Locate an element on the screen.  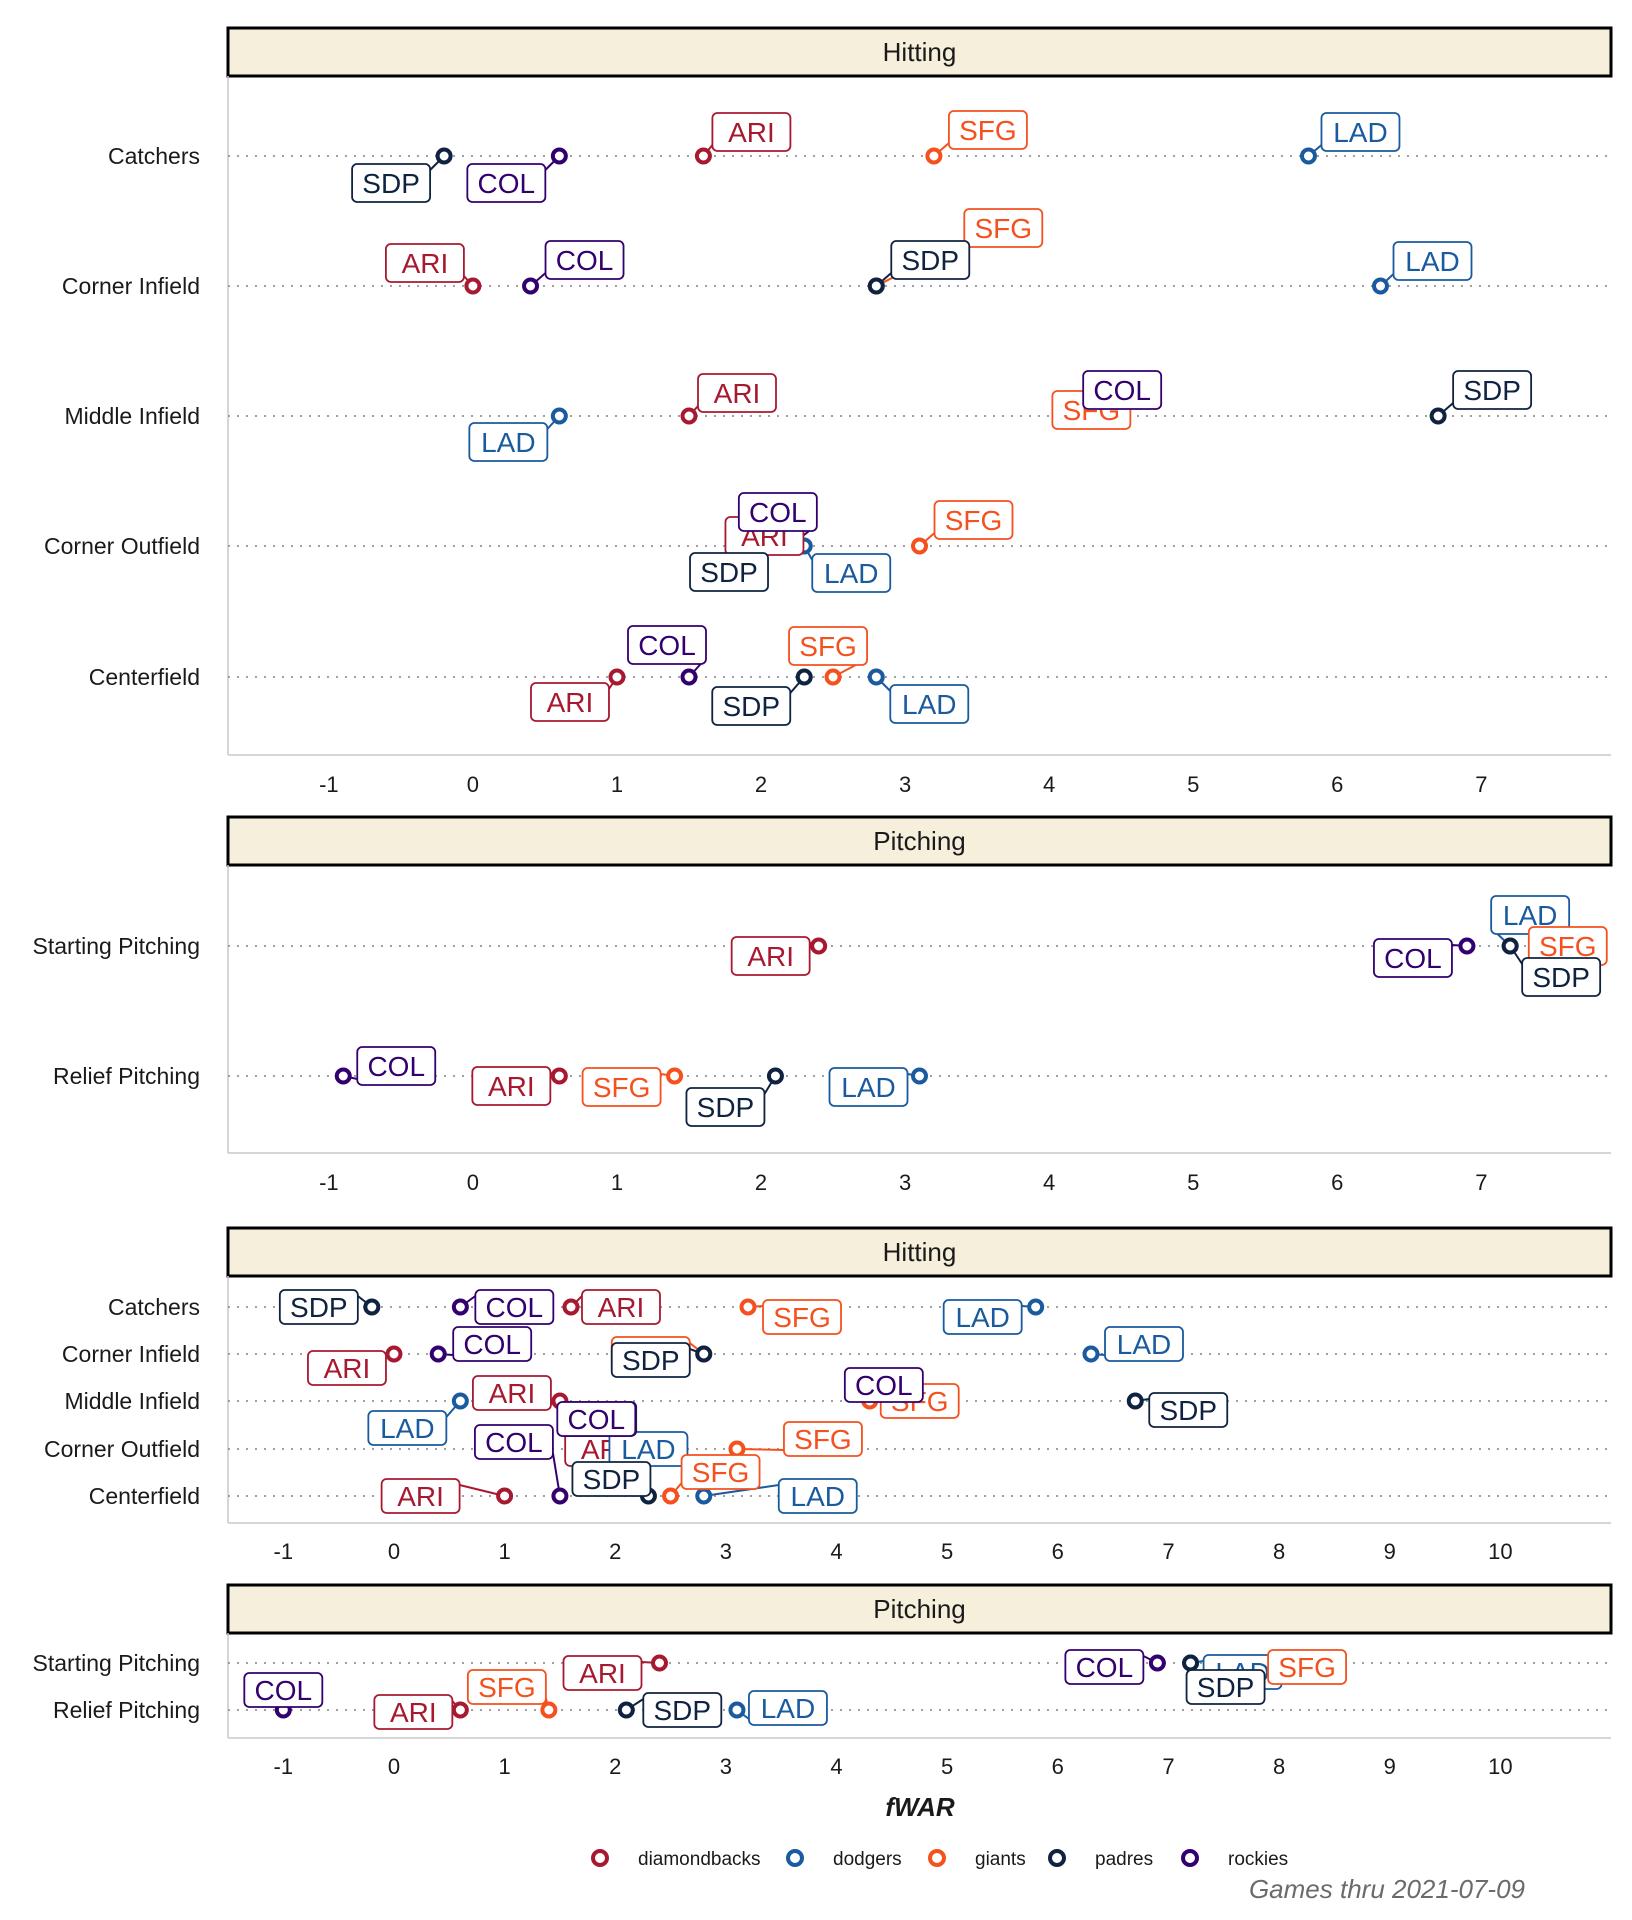
facet-title: Hitting is located at coordinates (920, 52).